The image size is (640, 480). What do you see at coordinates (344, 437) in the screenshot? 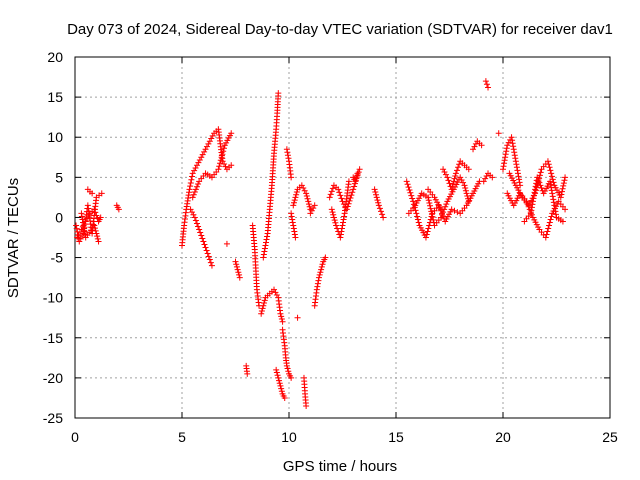
I see `x-tick-labels: 0 5 10 15 20 25` at bounding box center [344, 437].